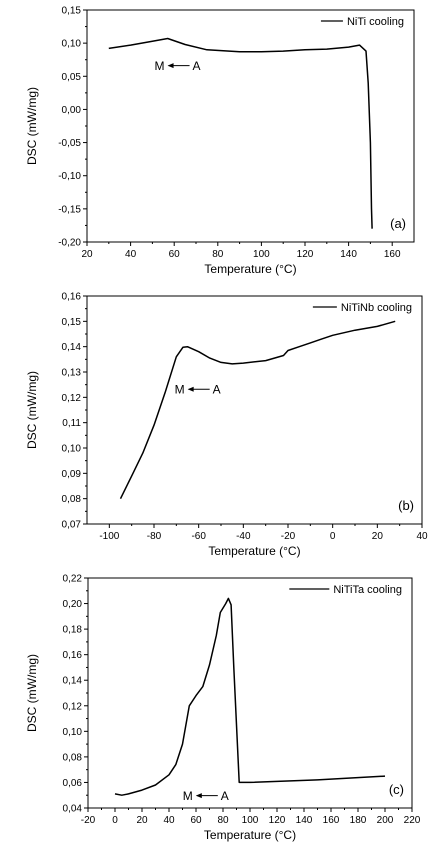  Describe the element at coordinates (69, 209) in the screenshot. I see `y-tick-label: -0,15` at that location.